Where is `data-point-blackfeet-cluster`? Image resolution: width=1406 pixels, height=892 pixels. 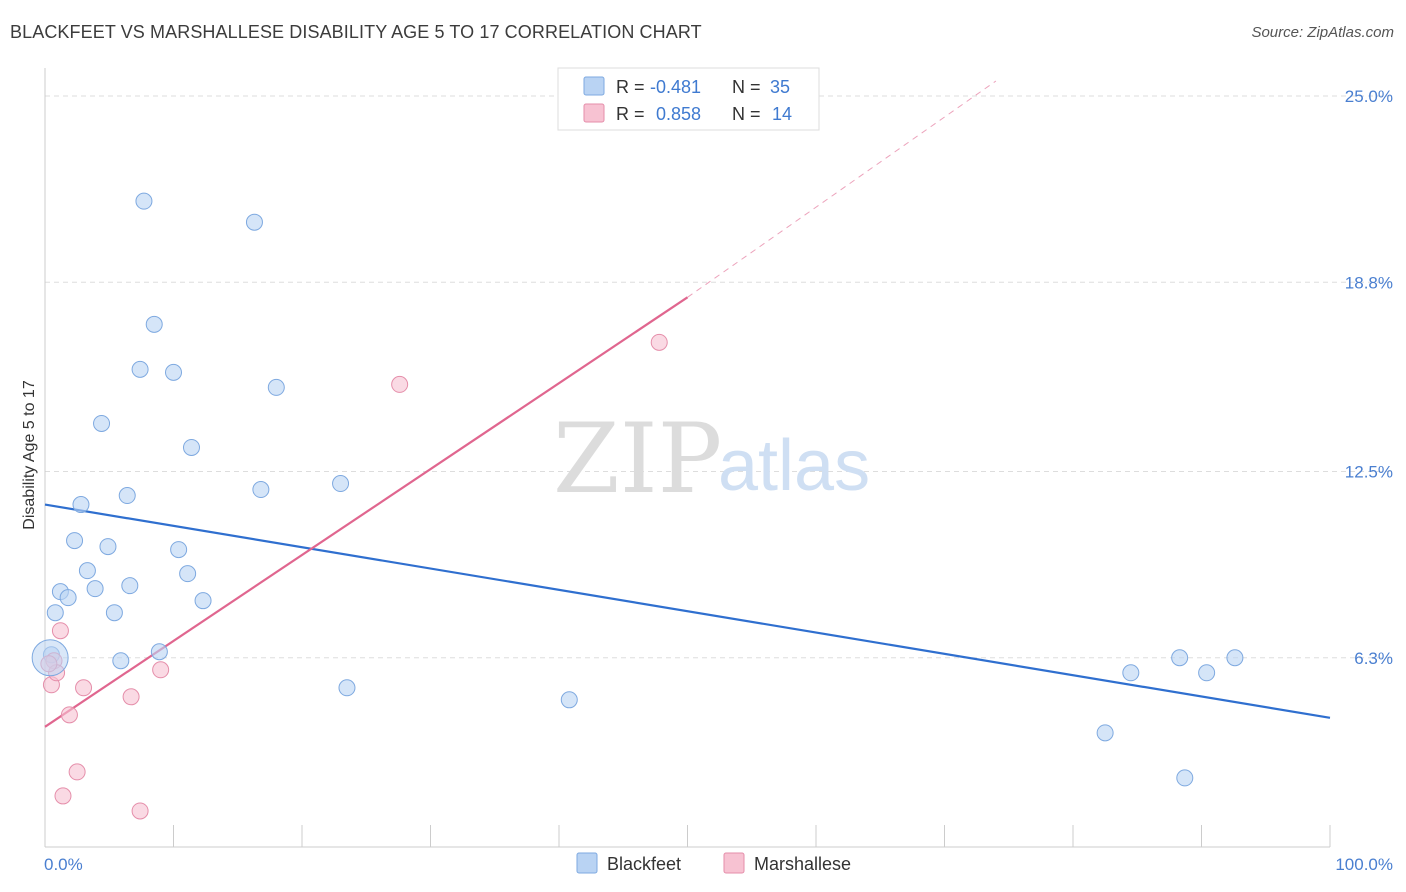 data-point-blackfeet-cluster is located at coordinates (50, 658).